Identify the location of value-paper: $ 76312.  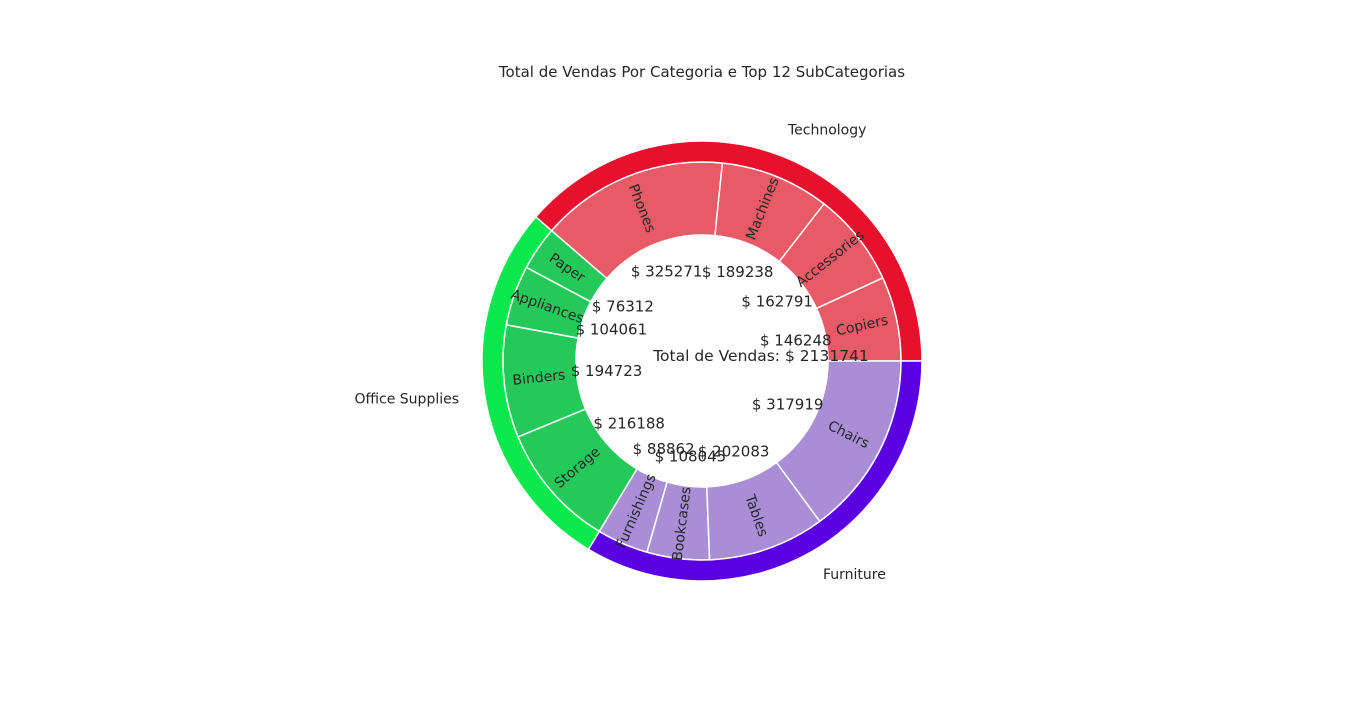
(623, 307).